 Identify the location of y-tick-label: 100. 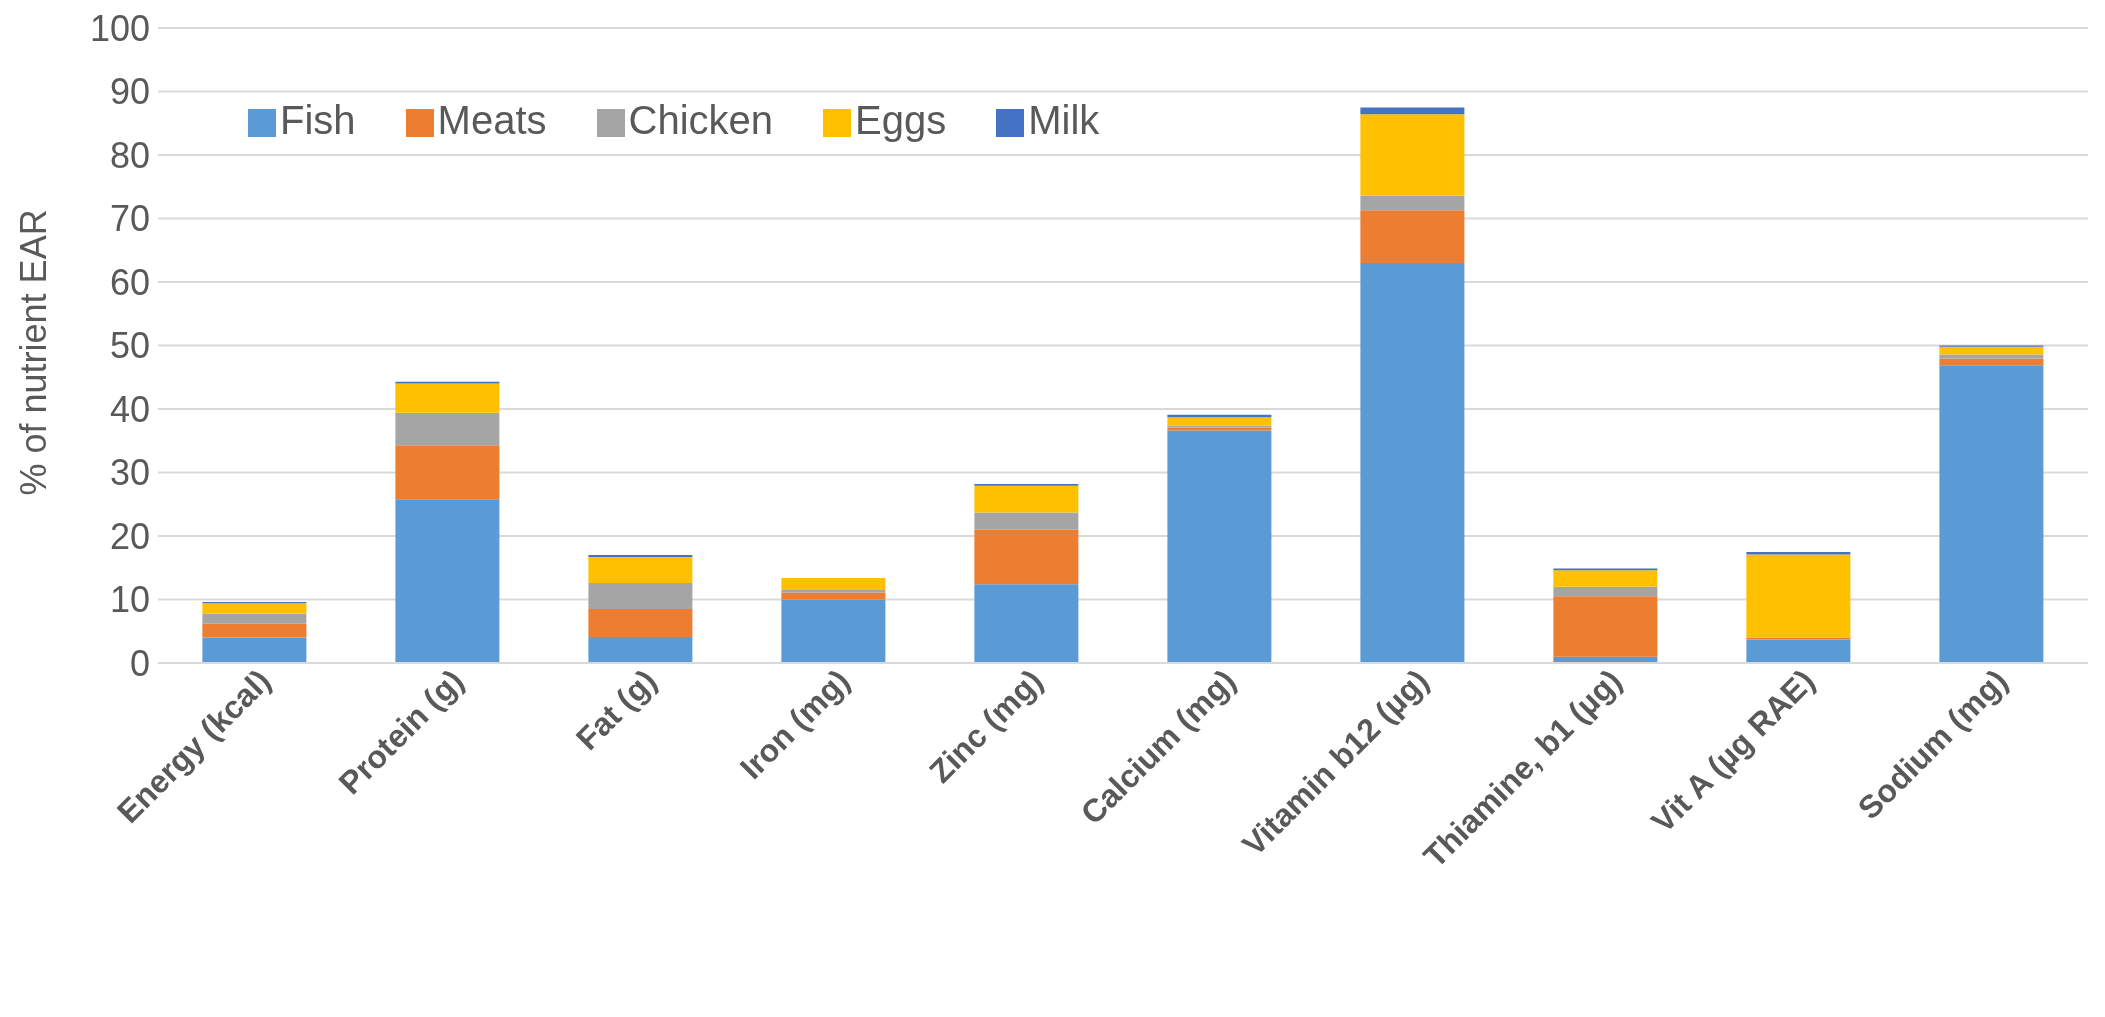
(119, 28).